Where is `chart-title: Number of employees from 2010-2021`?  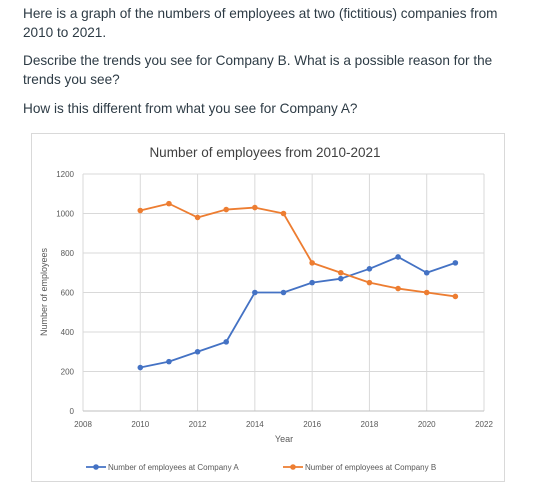 chart-title: Number of employees from 2010-2021 is located at coordinates (264, 152).